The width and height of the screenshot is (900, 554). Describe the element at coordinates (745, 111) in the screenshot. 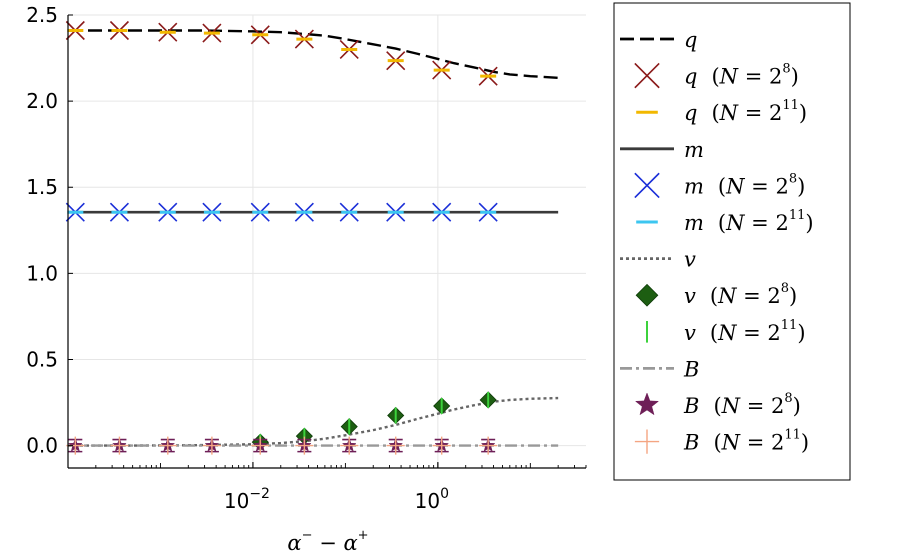

I see `legend-label: q (N = 211)` at that location.